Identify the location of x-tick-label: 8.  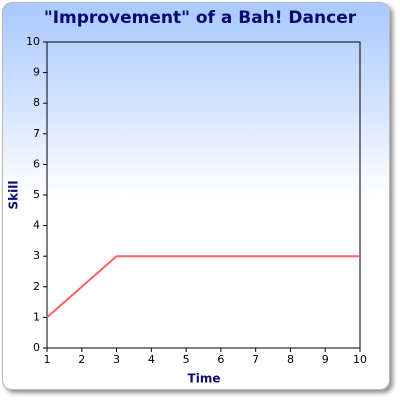
(290, 359).